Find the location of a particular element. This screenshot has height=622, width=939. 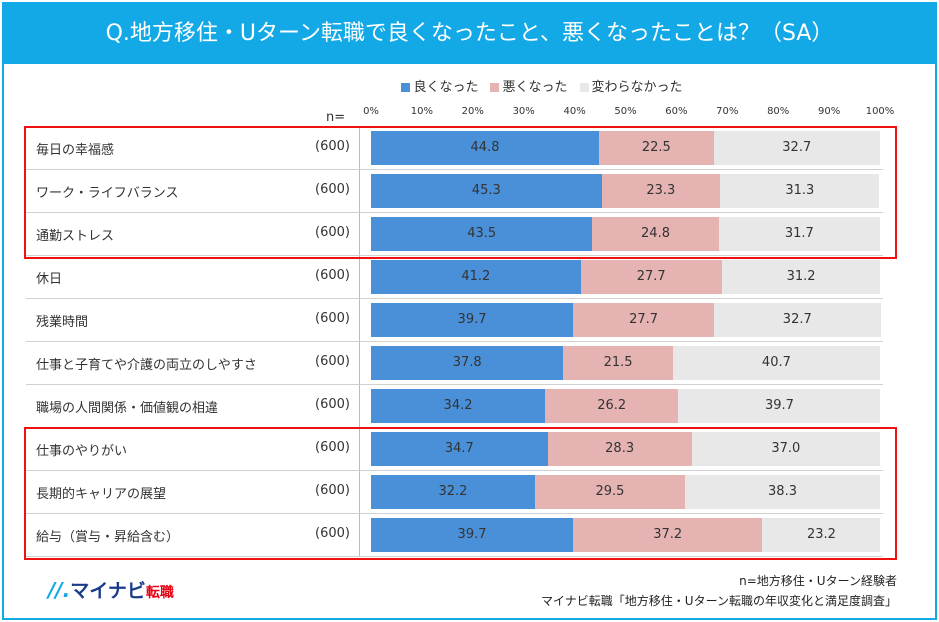

bar-segment: 44.8 is located at coordinates (485, 148).